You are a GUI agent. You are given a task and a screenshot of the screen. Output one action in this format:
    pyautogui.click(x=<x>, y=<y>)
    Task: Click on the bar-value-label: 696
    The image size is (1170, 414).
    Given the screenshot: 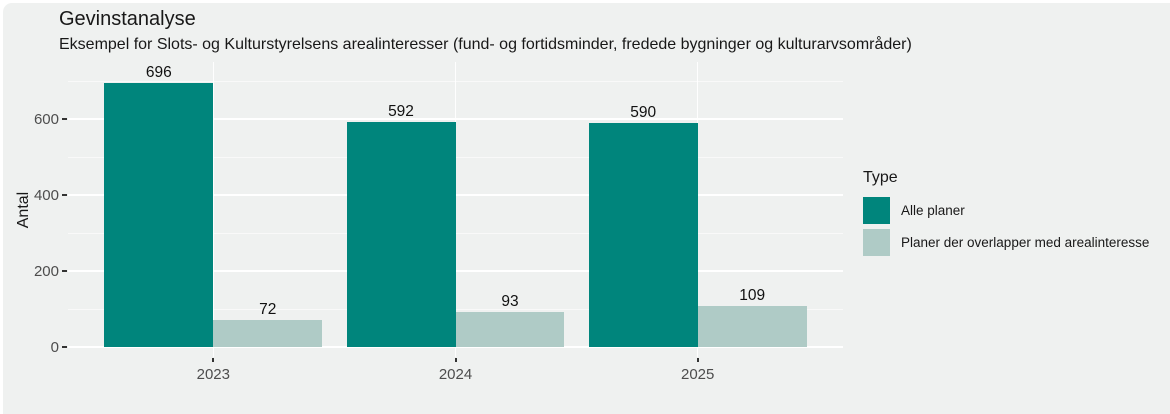 What is the action you would take?
    pyautogui.click(x=158, y=72)
    